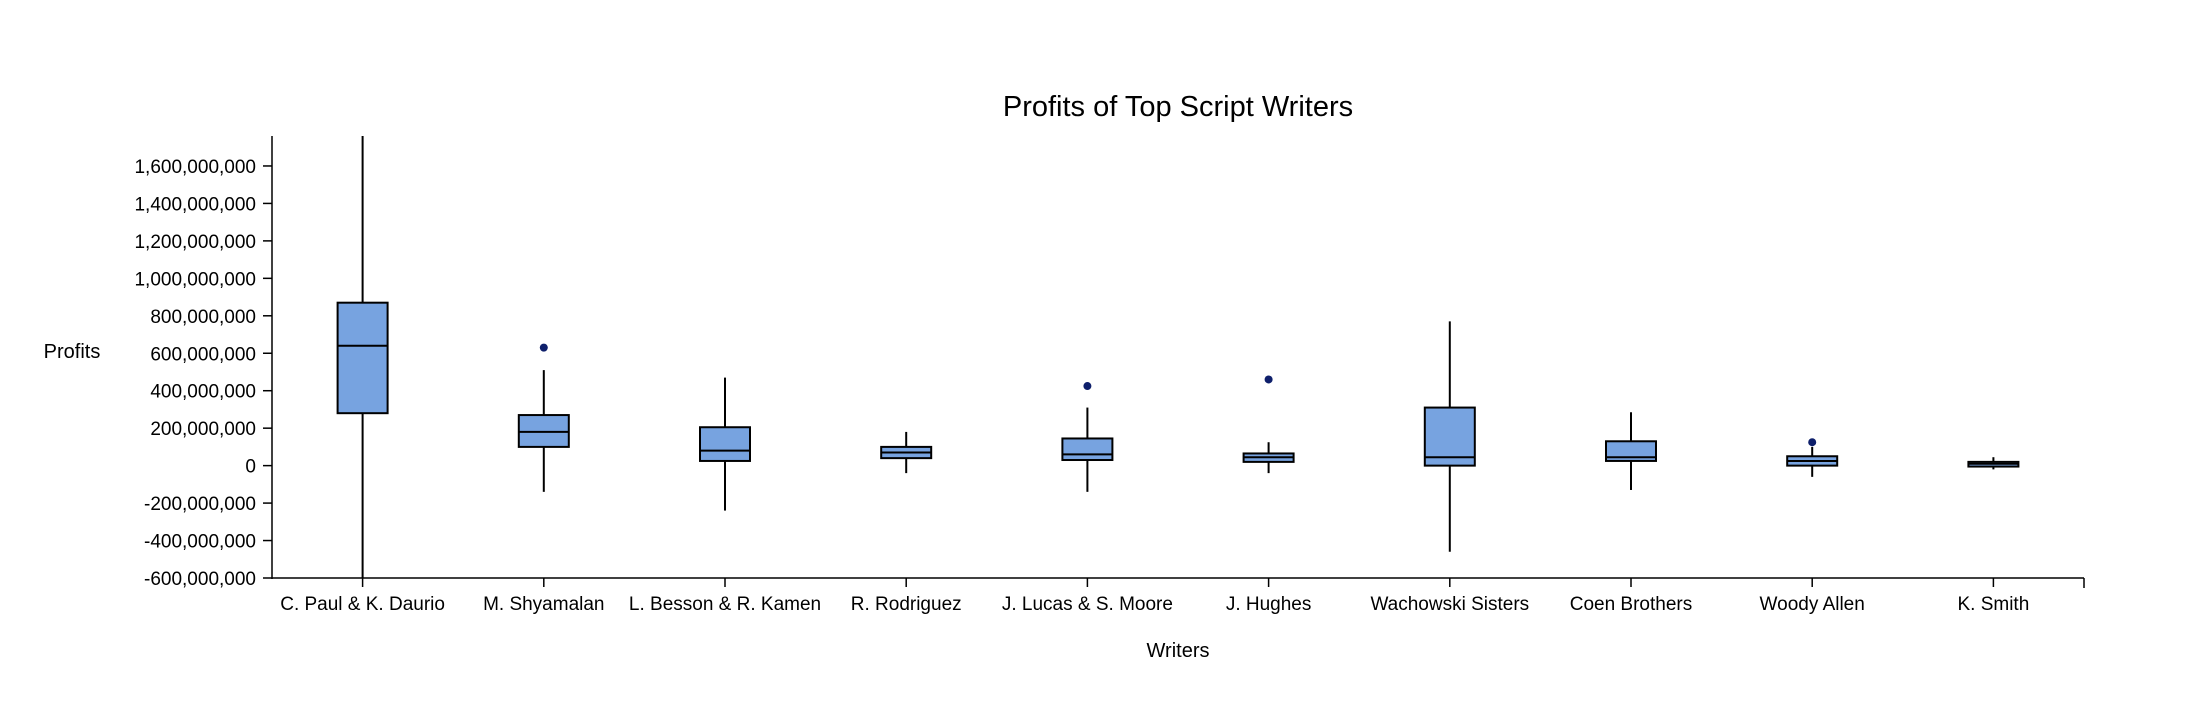  What do you see at coordinates (1087, 604) in the screenshot?
I see `x-tick-label: J. Lucas & S. Moore` at bounding box center [1087, 604].